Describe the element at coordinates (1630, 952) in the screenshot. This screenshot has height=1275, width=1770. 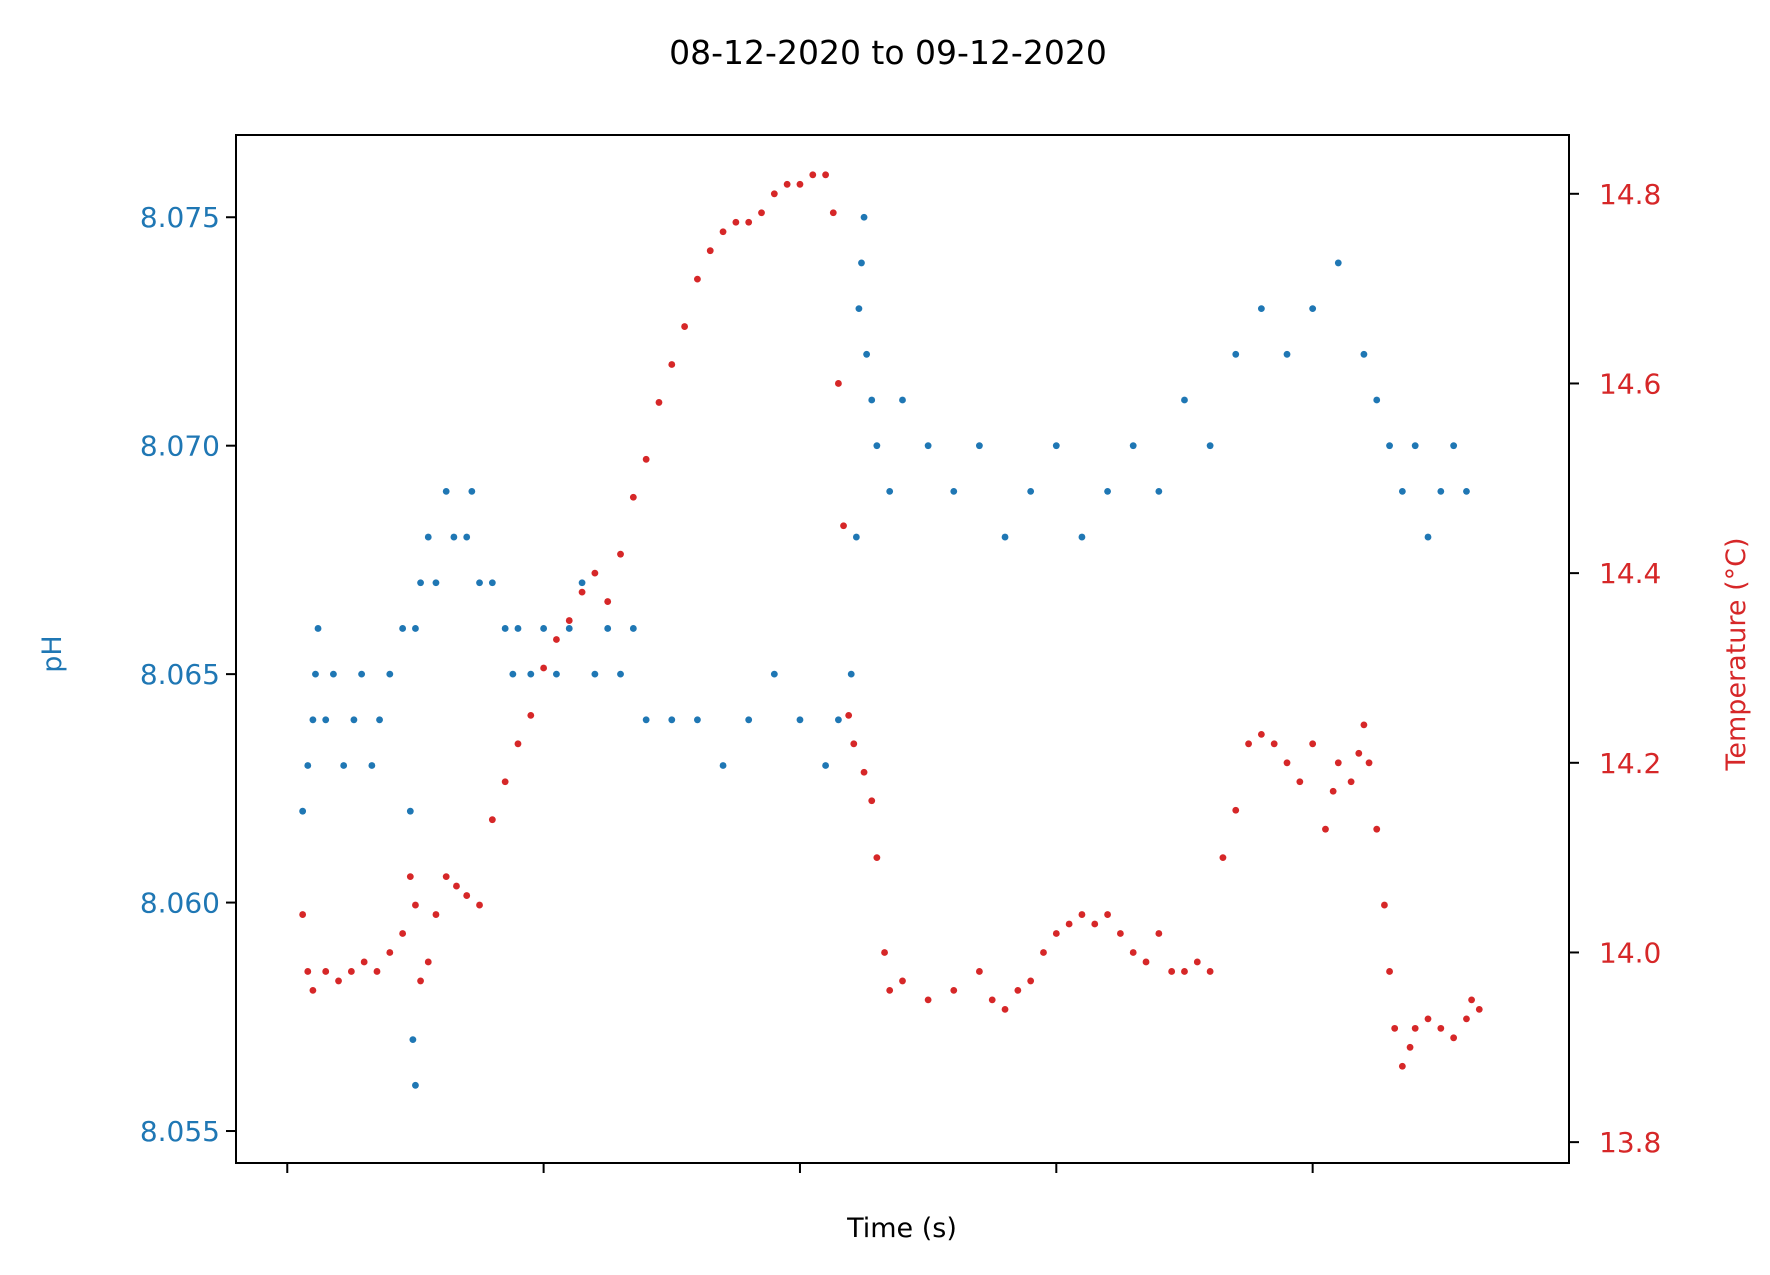
I see `y-right-tick-label: 14.0` at that location.